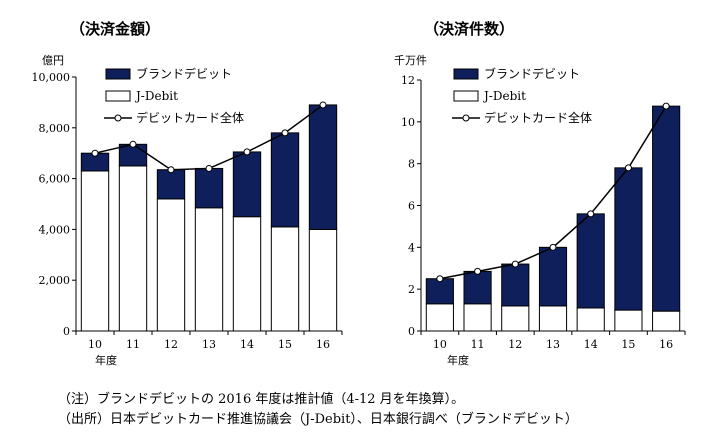 The image size is (714, 444). I want to click on left-chart-title: （決済金額）, so click(115, 29).